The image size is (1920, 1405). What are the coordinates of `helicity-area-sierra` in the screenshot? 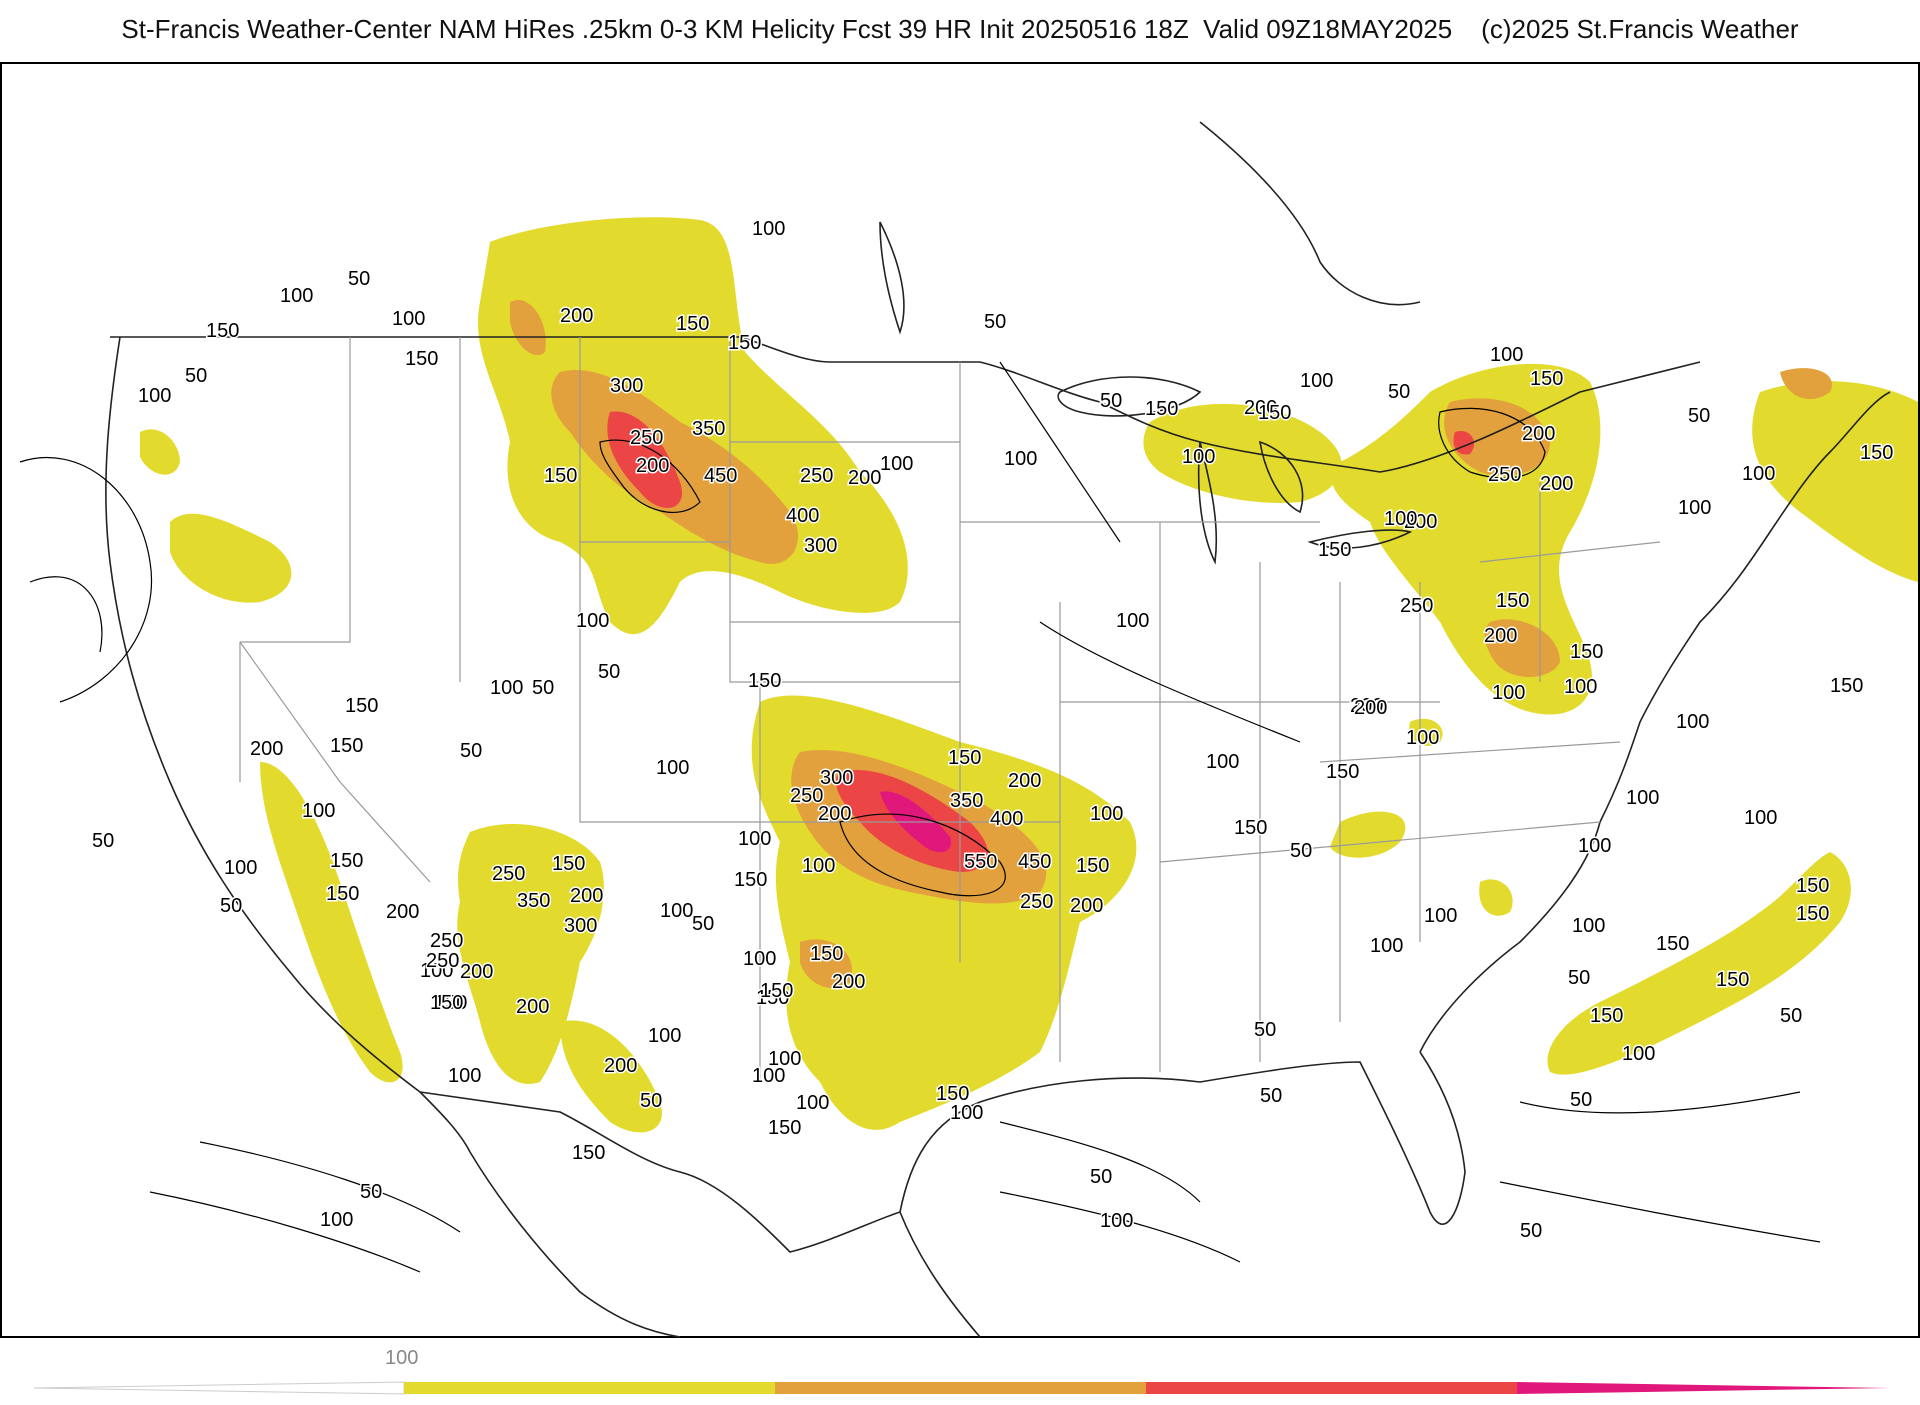 It's located at (331, 922).